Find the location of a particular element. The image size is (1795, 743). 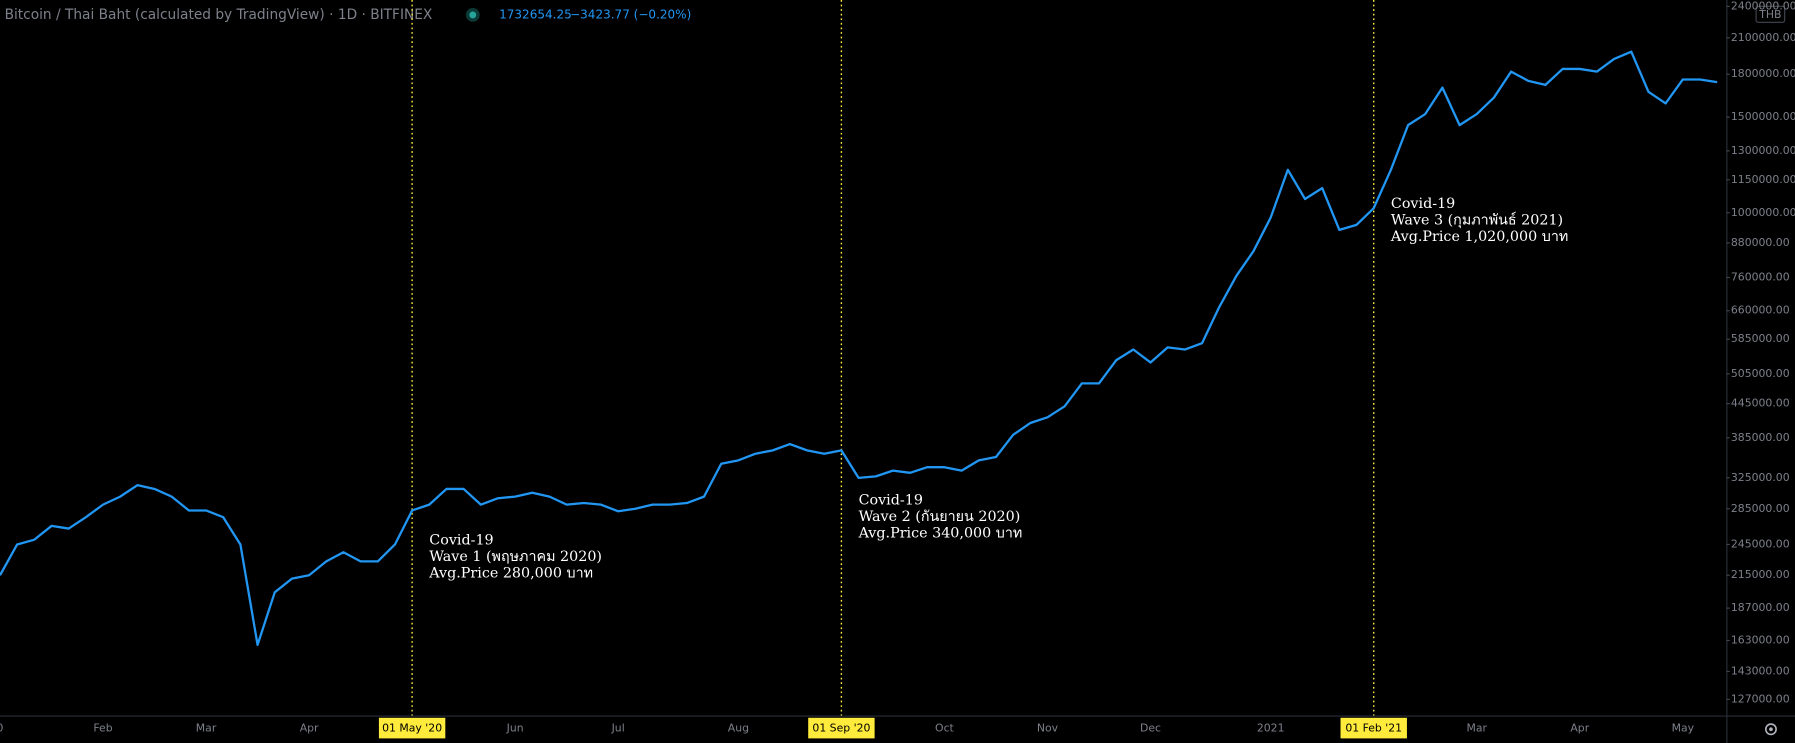

currency-box is located at coordinates (1770, 14).